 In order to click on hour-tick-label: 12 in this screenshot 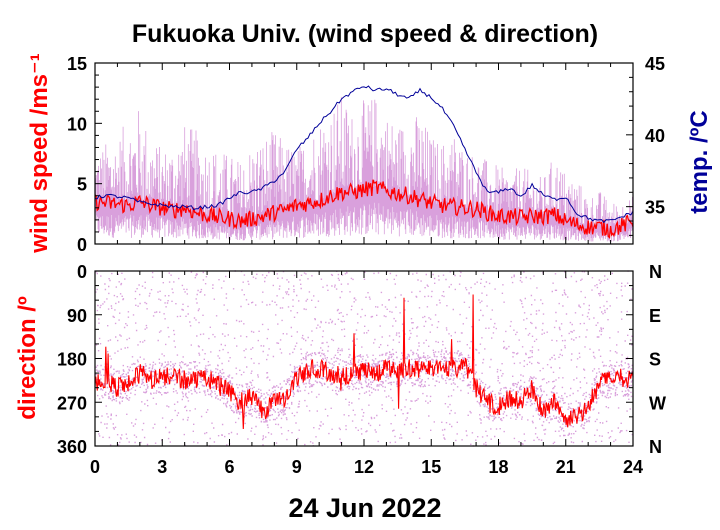, I will do `click(364, 467)`.